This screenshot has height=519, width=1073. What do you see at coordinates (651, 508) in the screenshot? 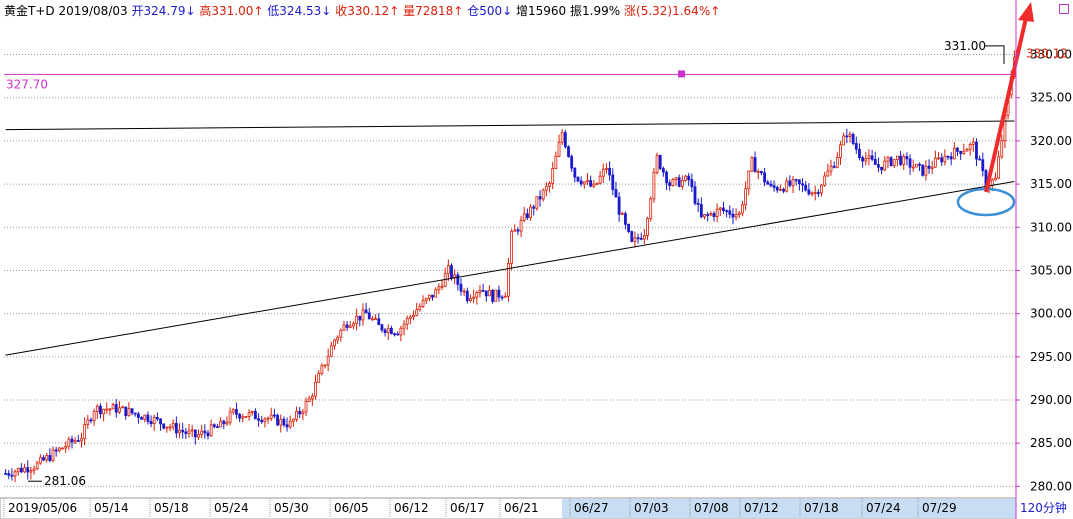
I see `x-tick-label: 07/03` at bounding box center [651, 508].